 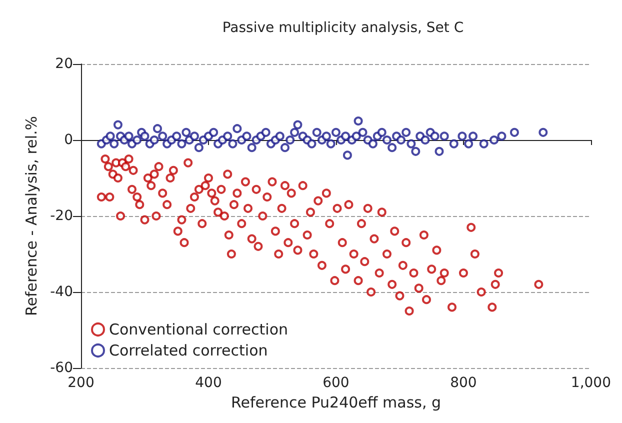 I want to click on y-tick-label: -20, so click(x=61, y=216).